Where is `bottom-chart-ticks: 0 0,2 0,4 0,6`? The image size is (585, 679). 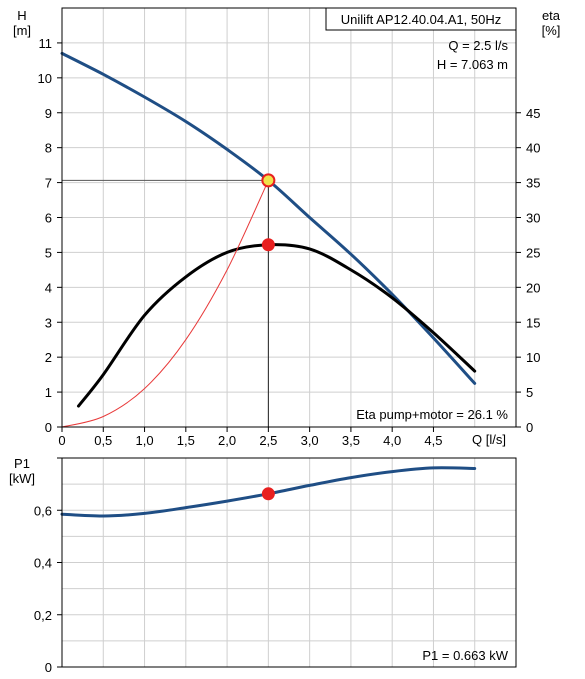
bottom-chart-ticks: 0 0,2 0,4 0,6 is located at coordinates (48, 566).